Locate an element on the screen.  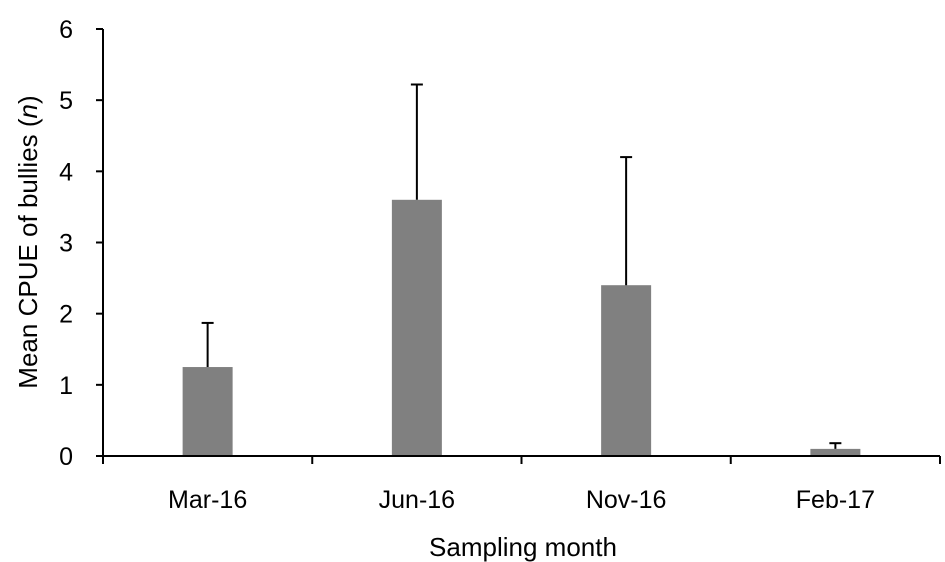
x-tick-label: Feb-17 is located at coordinates (835, 500).